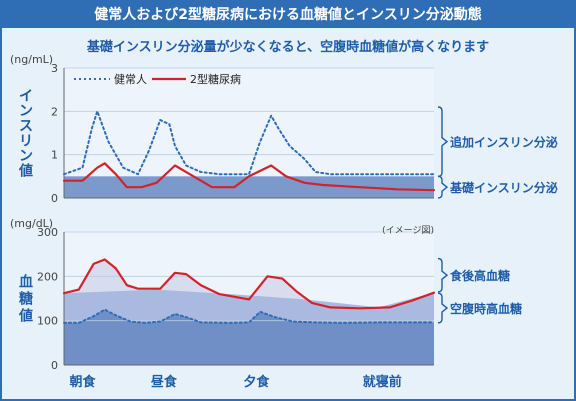  What do you see at coordinates (47, 321) in the screenshot?
I see `y-tick-label: 100` at bounding box center [47, 321].